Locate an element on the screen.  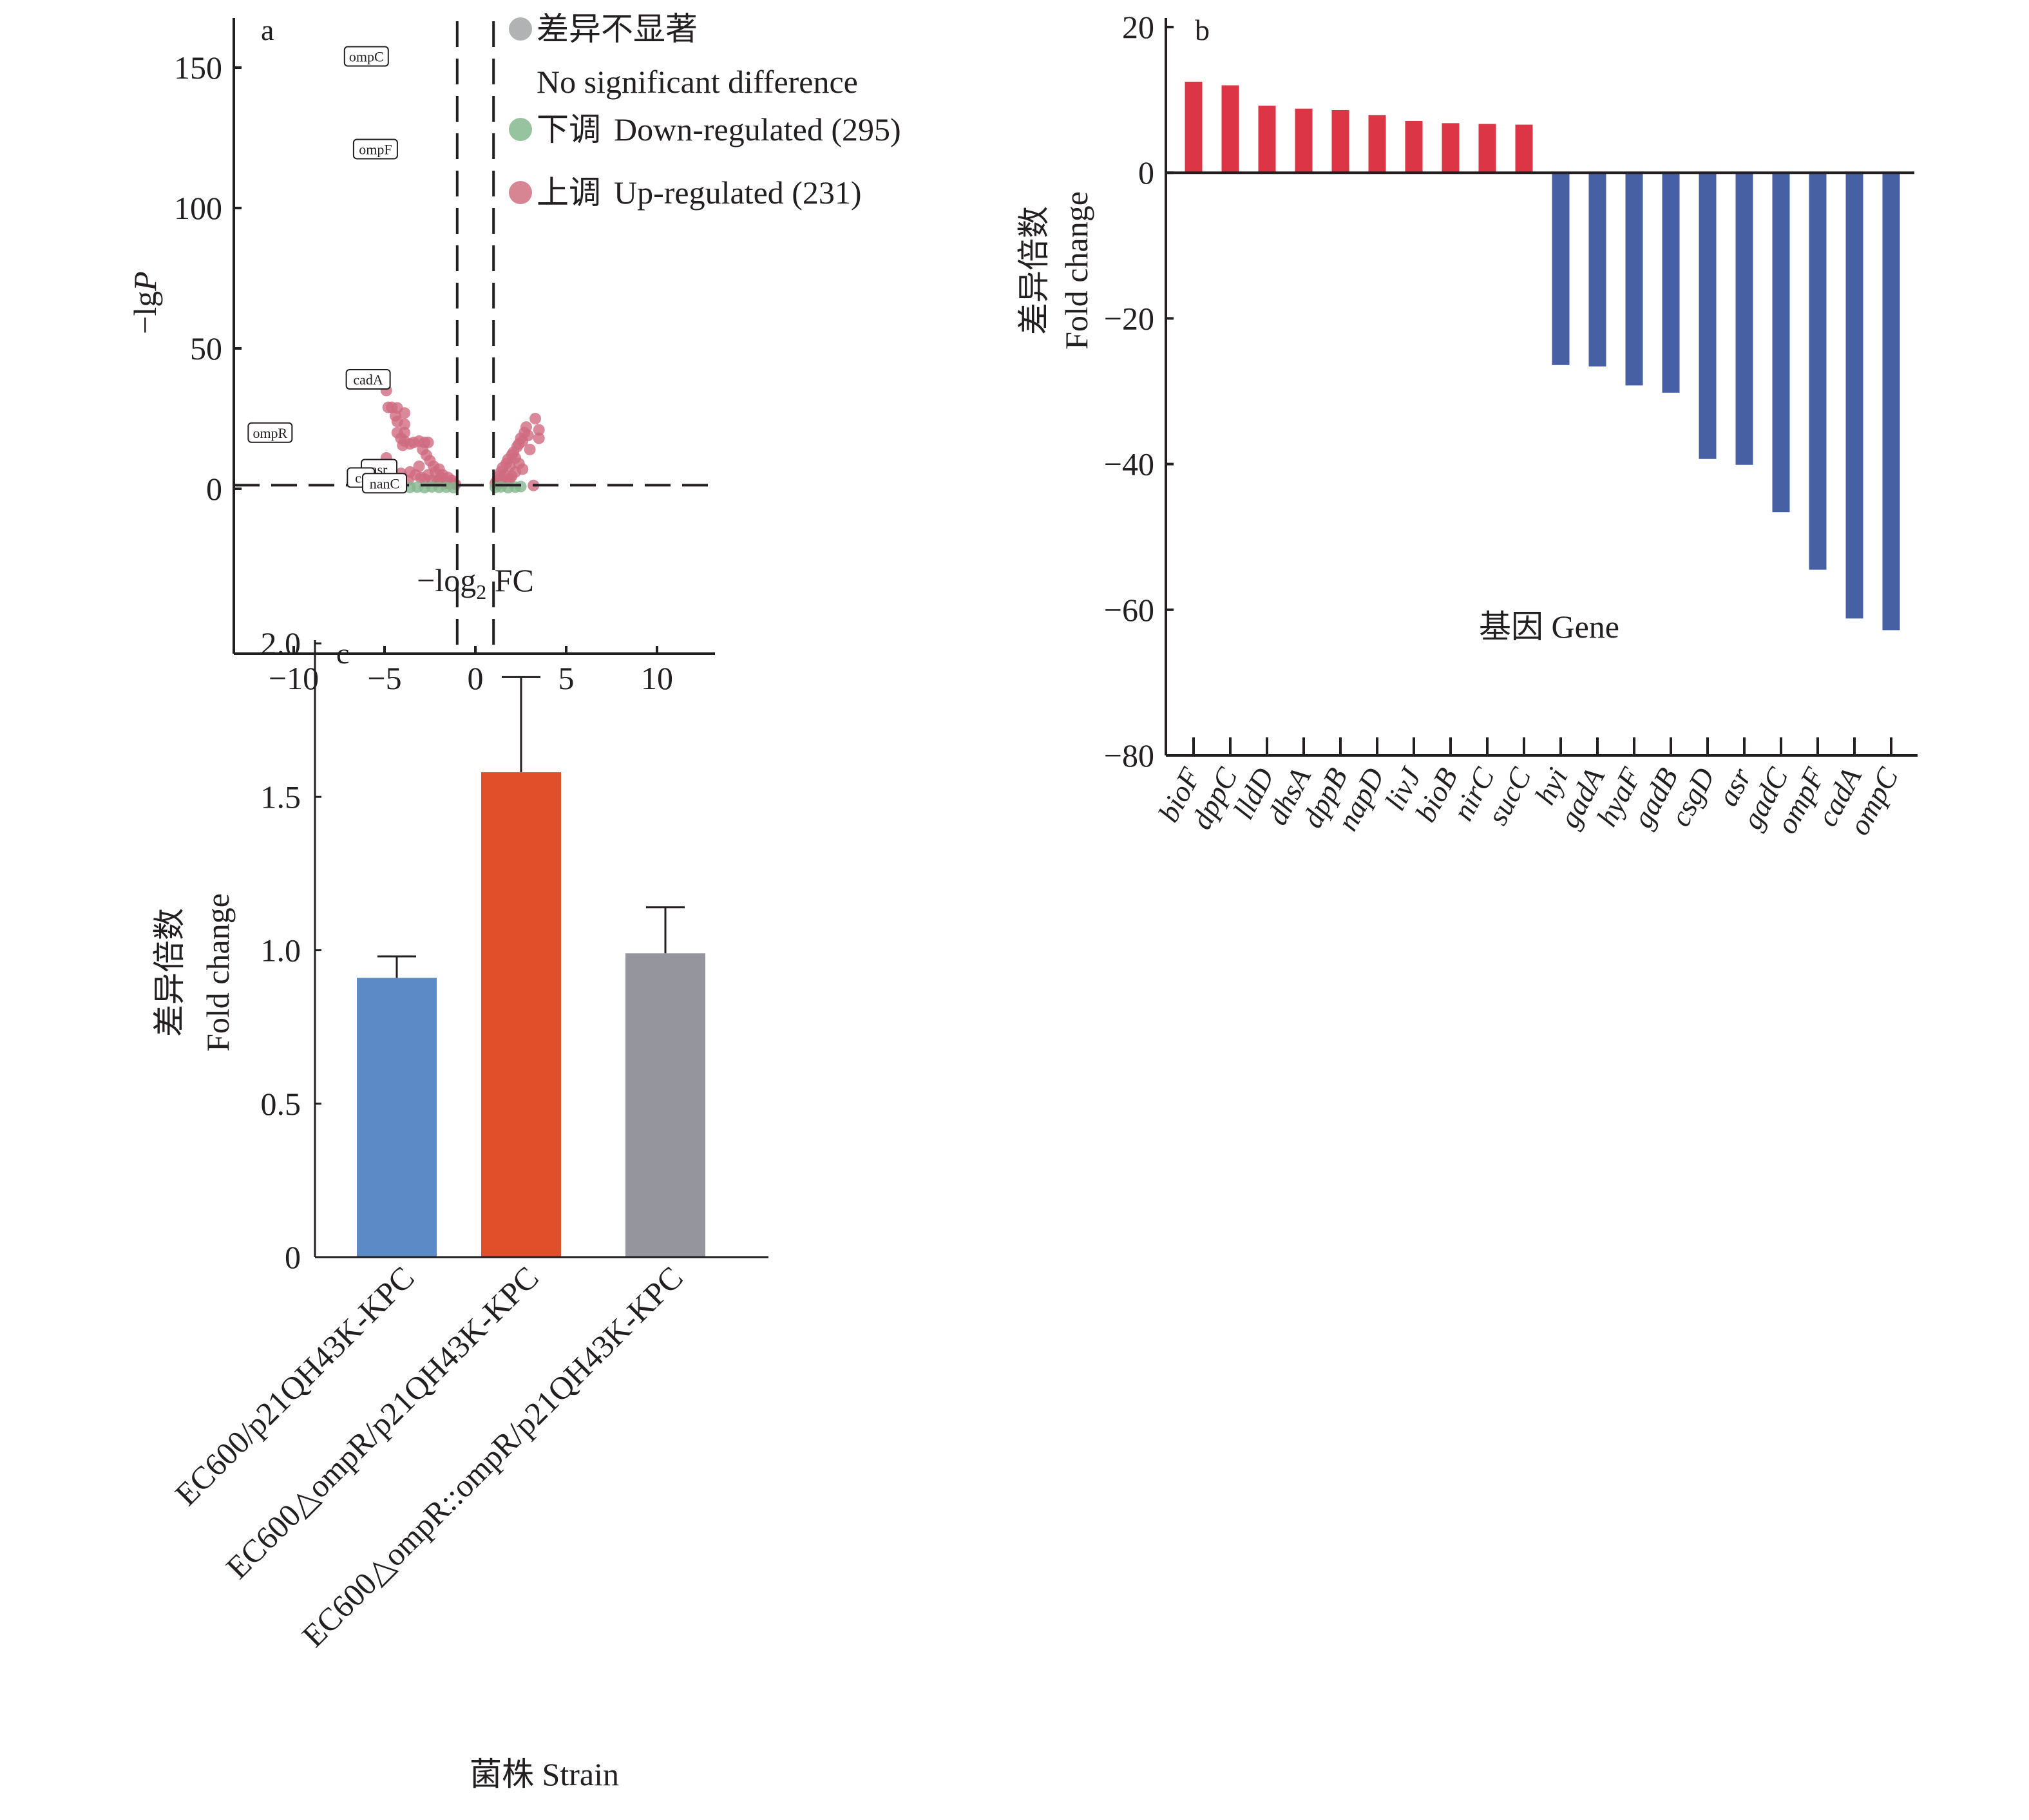
y-tick-label: 100 is located at coordinates (198, 208).